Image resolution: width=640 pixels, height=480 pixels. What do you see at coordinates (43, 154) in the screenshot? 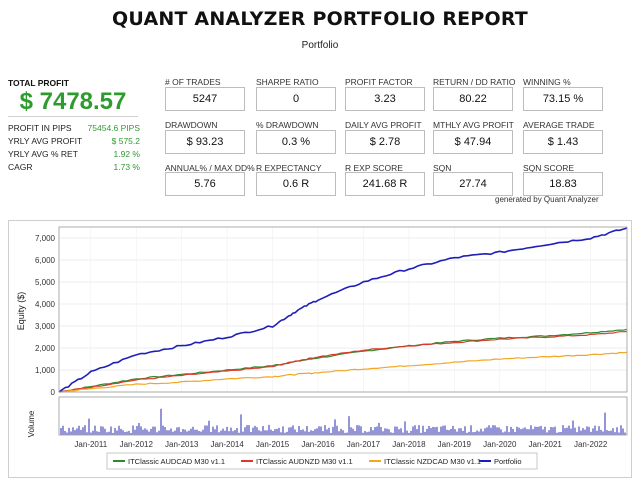
I see `summary-label: YRLY AVG % RET` at bounding box center [43, 154].